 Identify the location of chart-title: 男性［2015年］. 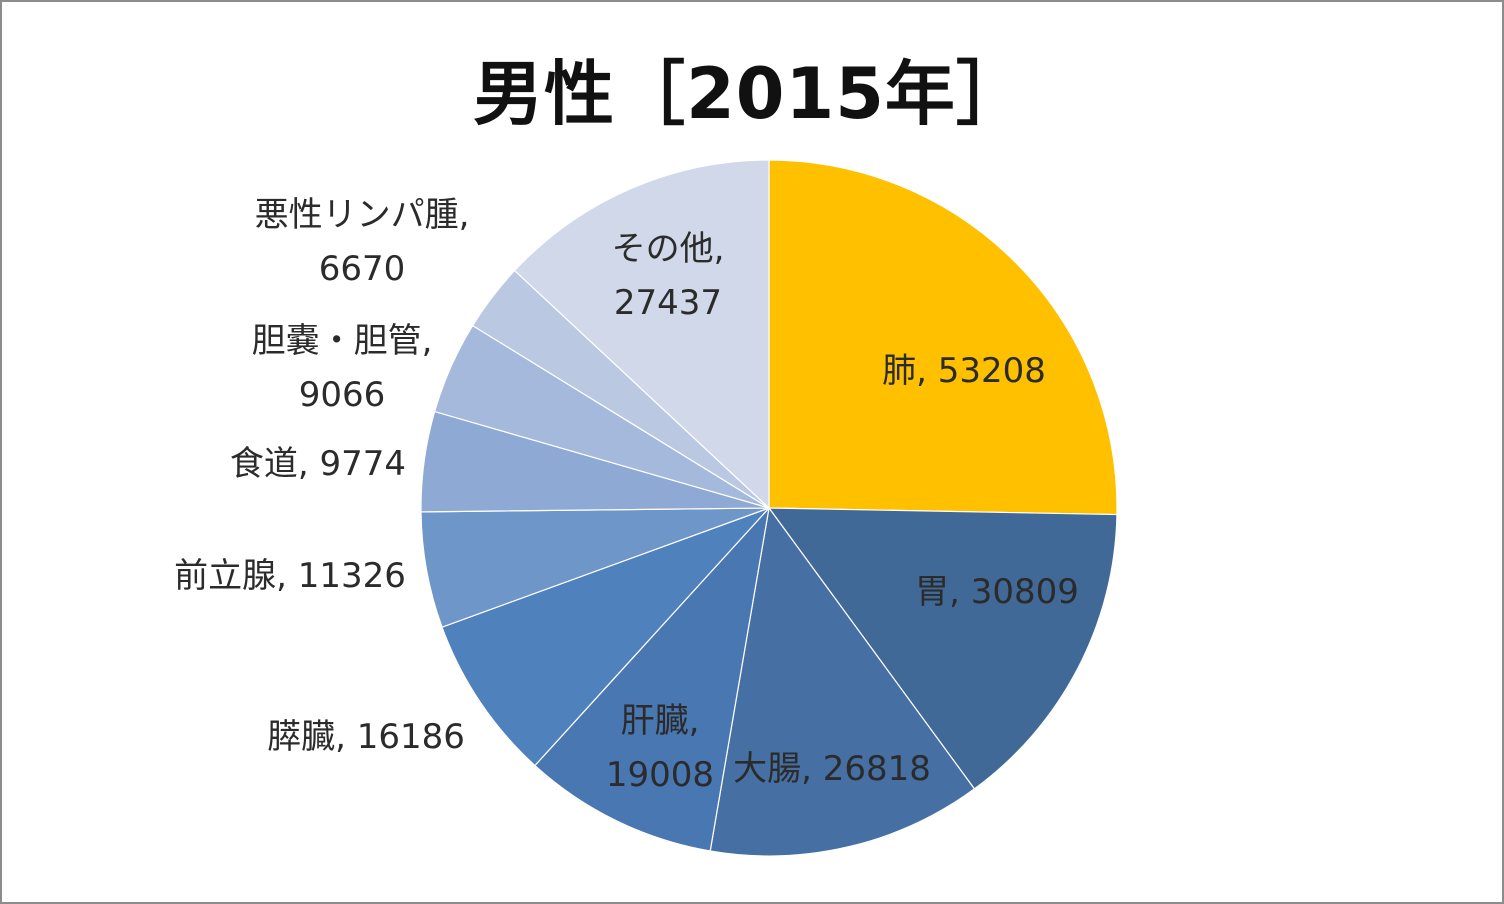
(750, 94).